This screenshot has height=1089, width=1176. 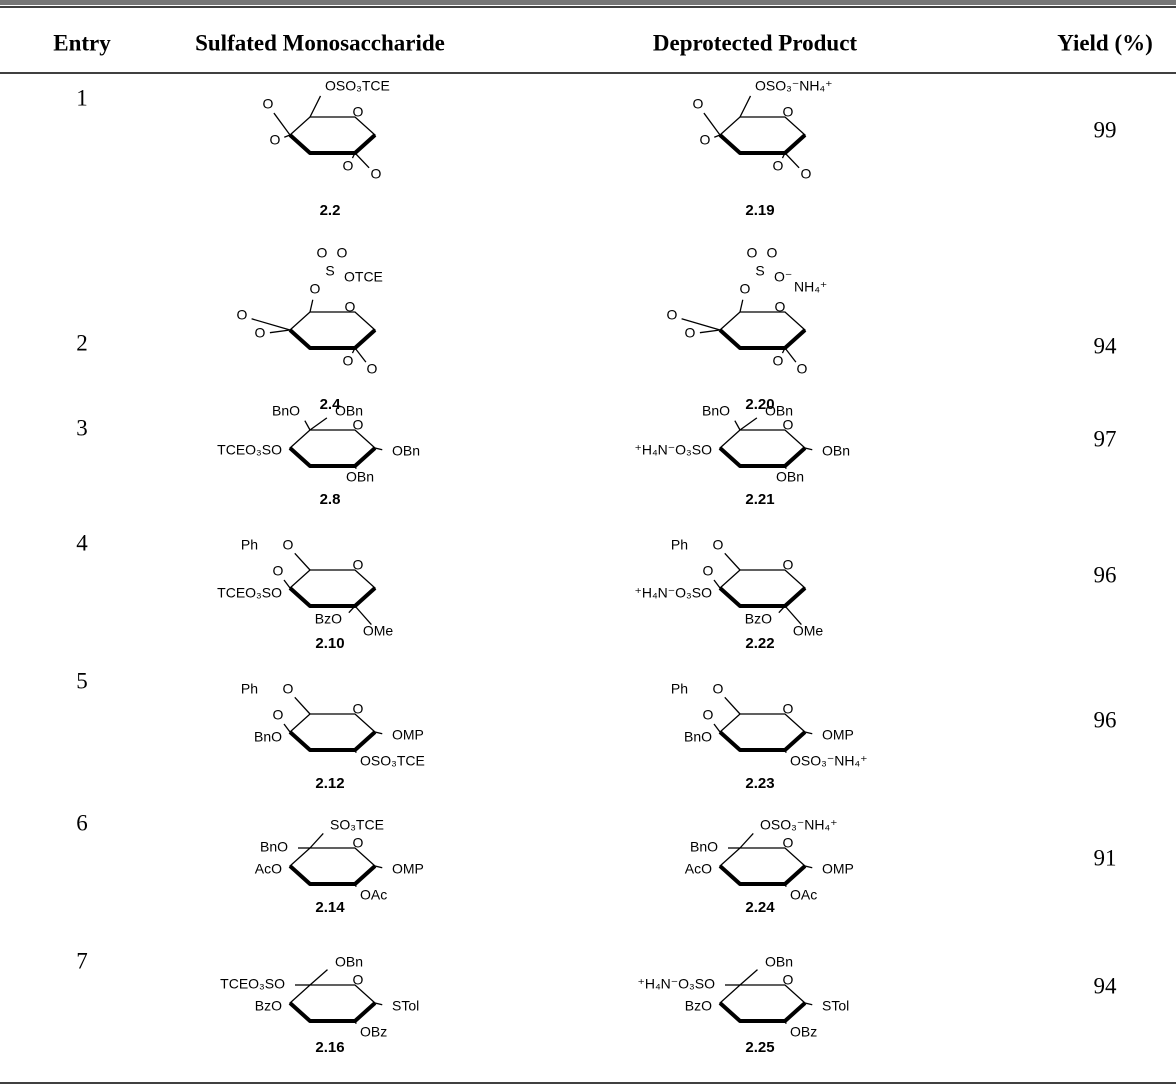 I want to click on atom-label: OSO₃TCE, so click(x=357, y=86).